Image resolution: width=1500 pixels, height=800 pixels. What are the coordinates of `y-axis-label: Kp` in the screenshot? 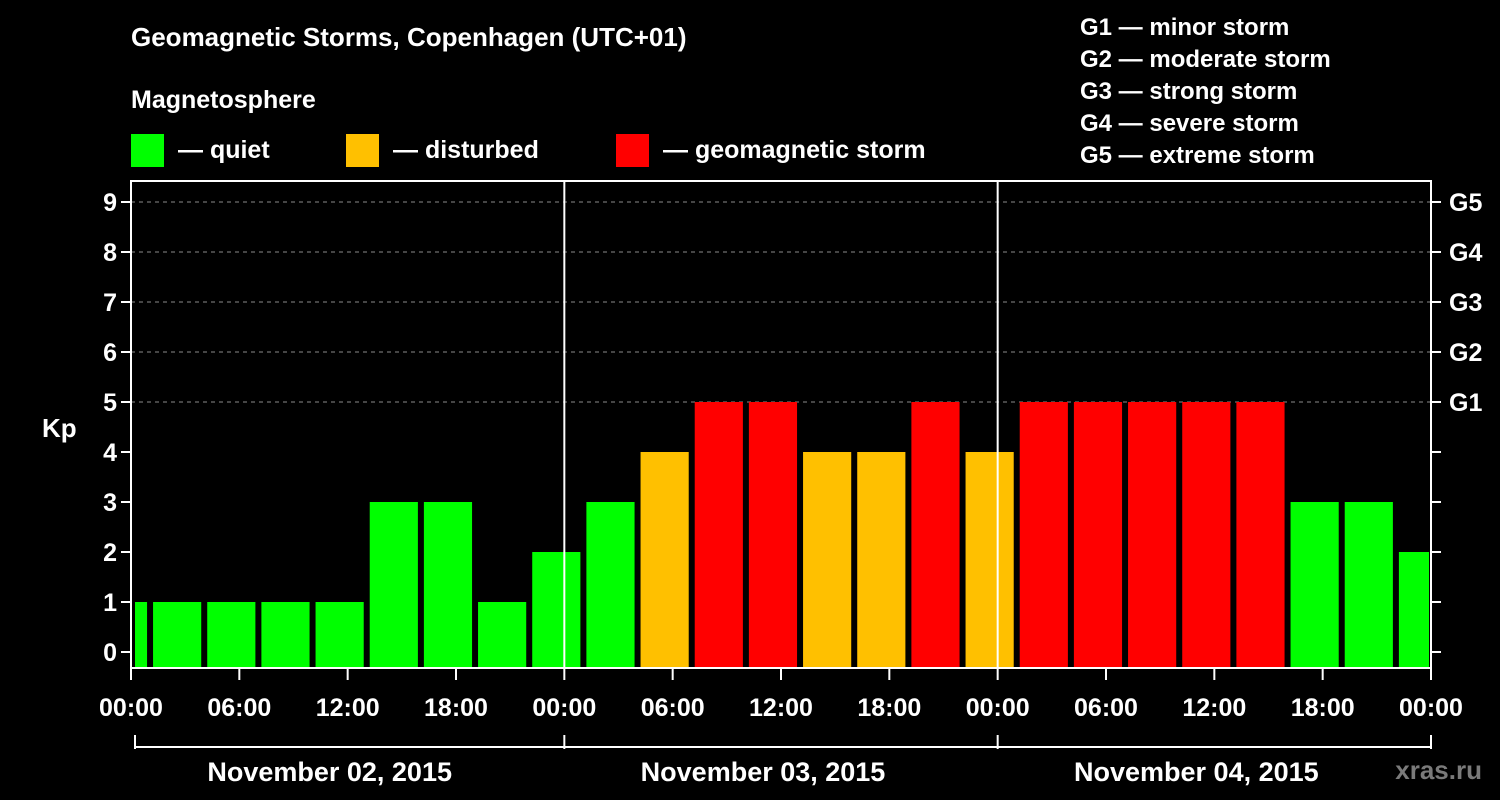 It's located at (59, 428).